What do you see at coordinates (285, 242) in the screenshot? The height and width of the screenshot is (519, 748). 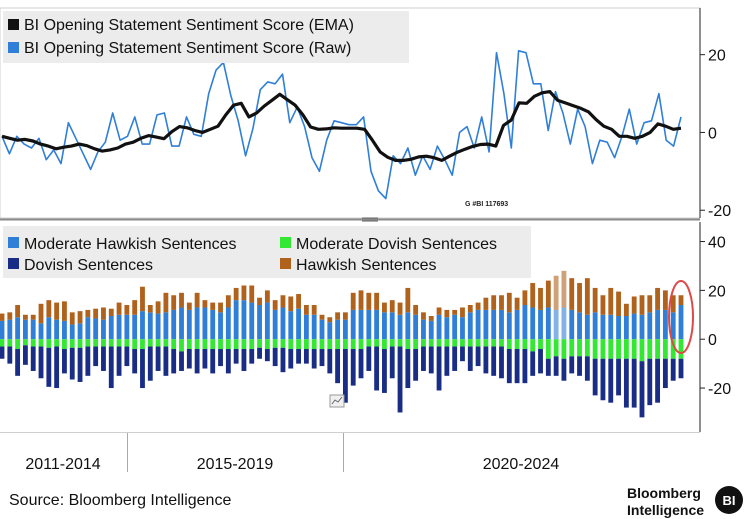 I see `legend-moderate-dovish-swatch` at bounding box center [285, 242].